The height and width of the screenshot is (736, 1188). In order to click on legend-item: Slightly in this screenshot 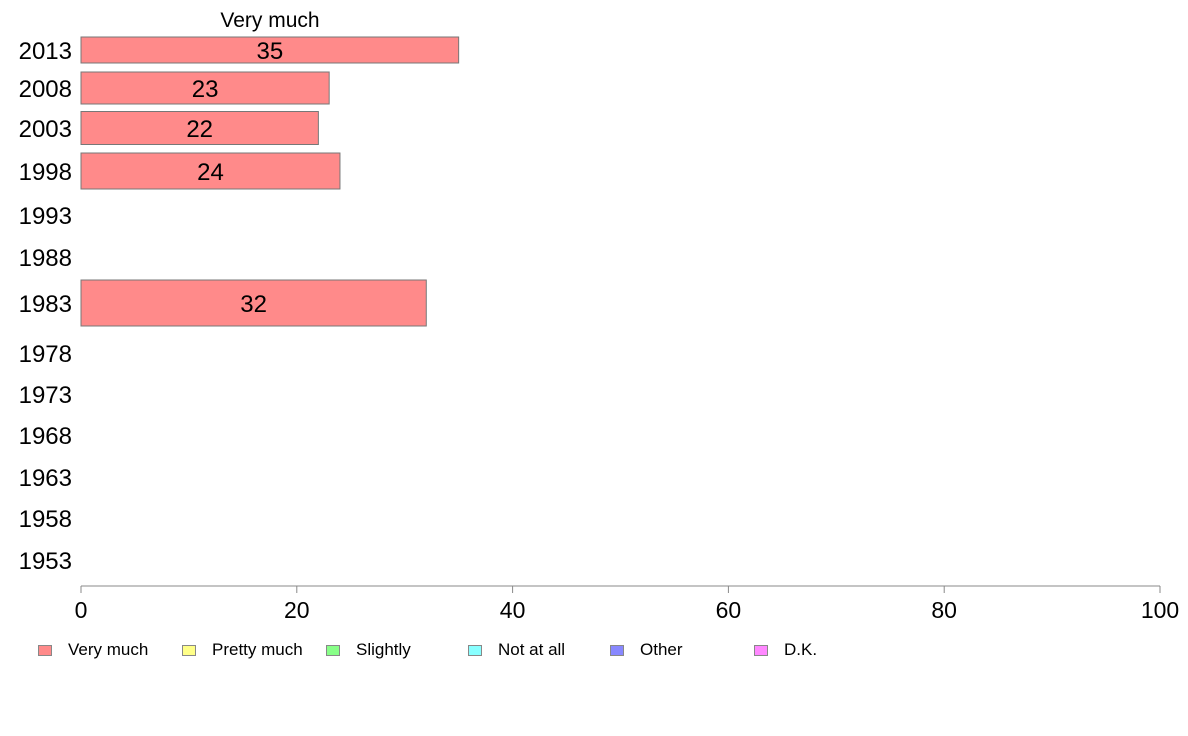, I will do `click(368, 650)`.